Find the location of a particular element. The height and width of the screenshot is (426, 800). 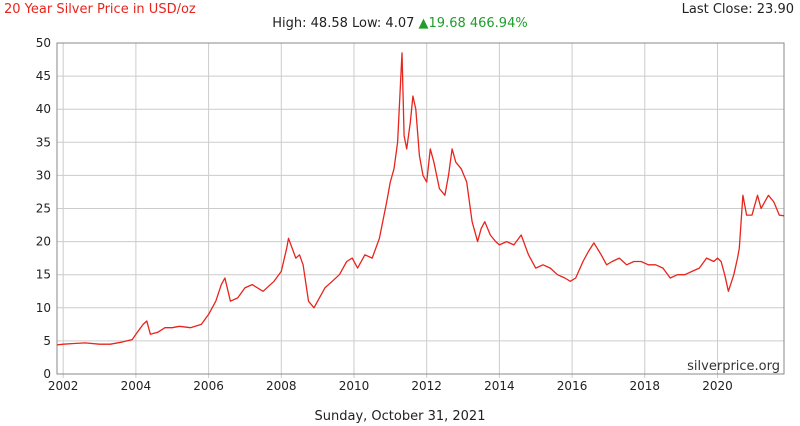

high-value: High: 48.58 is located at coordinates (310, 23).